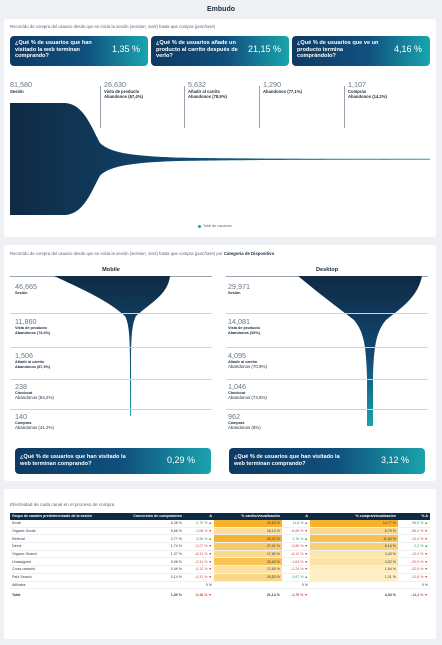 Image resolution: width=442 pixels, height=645 pixels. What do you see at coordinates (296, 577) in the screenshot?
I see `table-cell: 0,87 % ▲` at bounding box center [296, 577].